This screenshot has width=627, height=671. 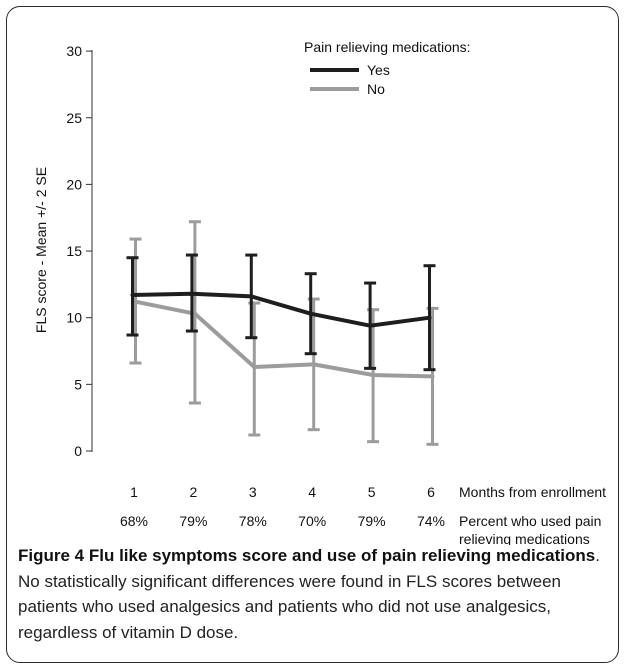 What do you see at coordinates (376, 89) in the screenshot?
I see `legend-label-no: No` at bounding box center [376, 89].